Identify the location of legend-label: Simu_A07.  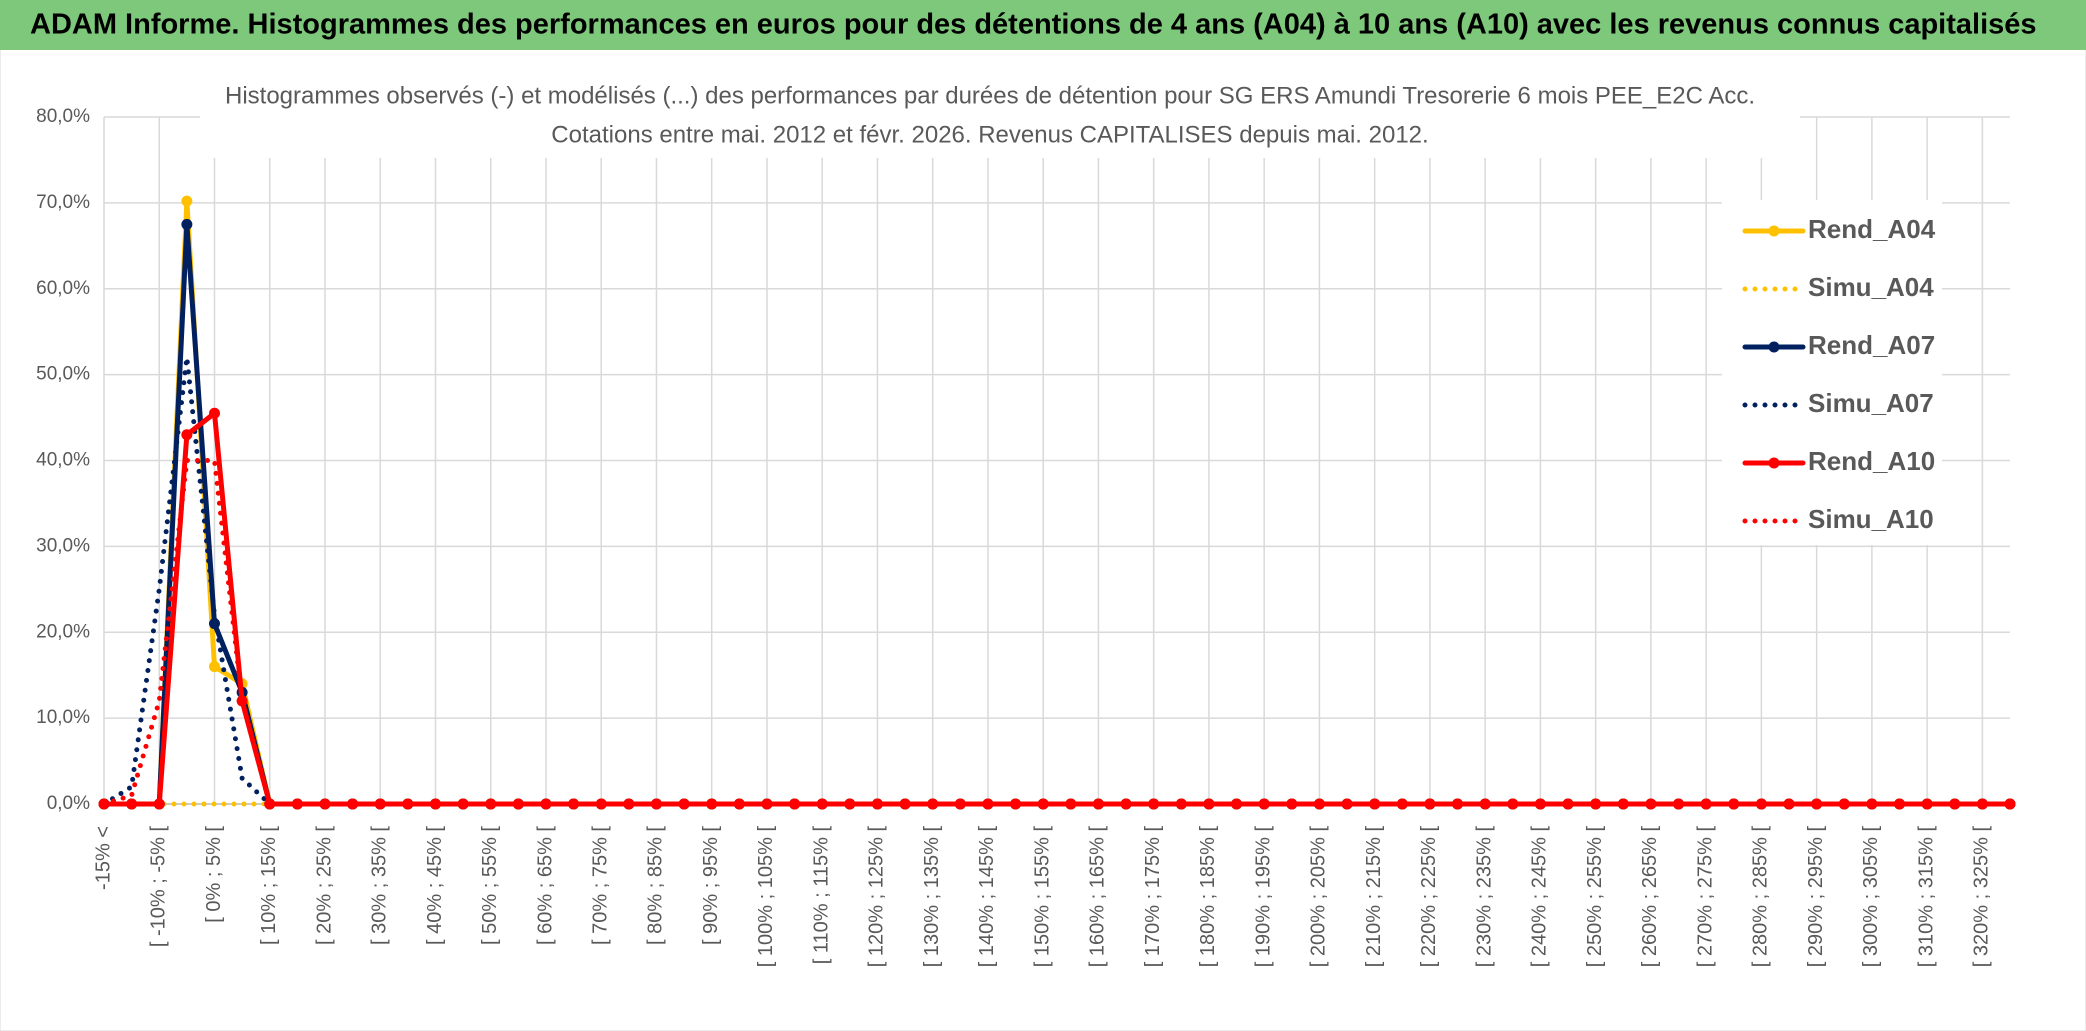
(1871, 403).